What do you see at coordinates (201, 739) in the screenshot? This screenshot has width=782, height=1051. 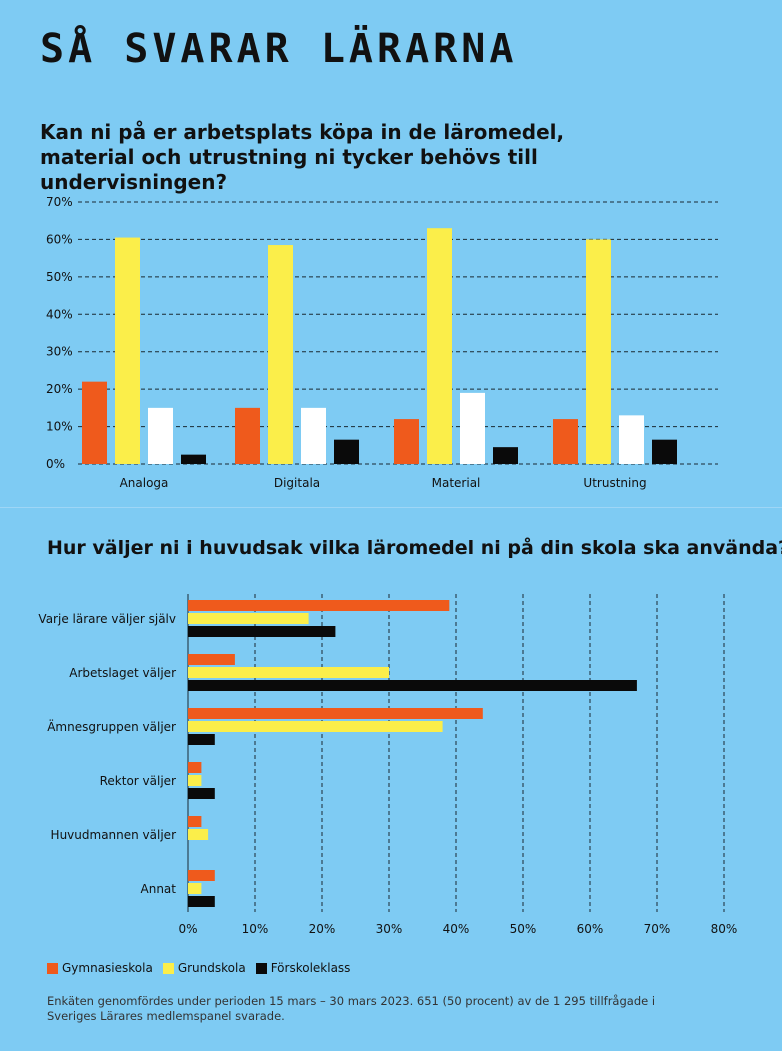 I see `bar-ämnesgruppen-väljer-förskoleklass` at bounding box center [201, 739].